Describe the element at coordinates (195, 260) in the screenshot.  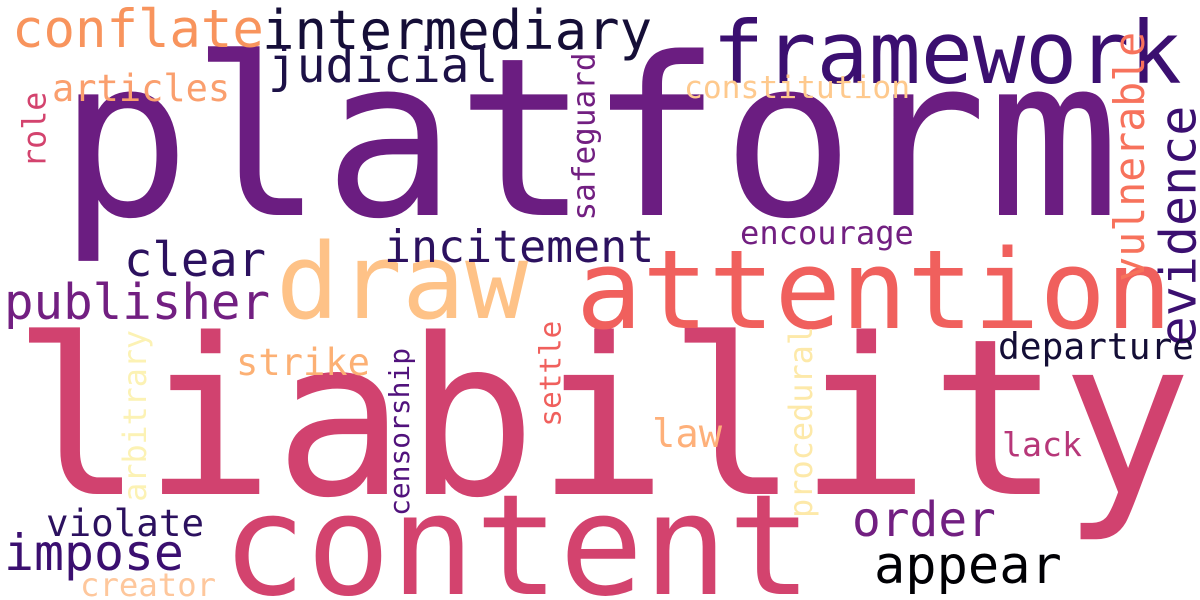
I see `word-clear: clear` at that location.